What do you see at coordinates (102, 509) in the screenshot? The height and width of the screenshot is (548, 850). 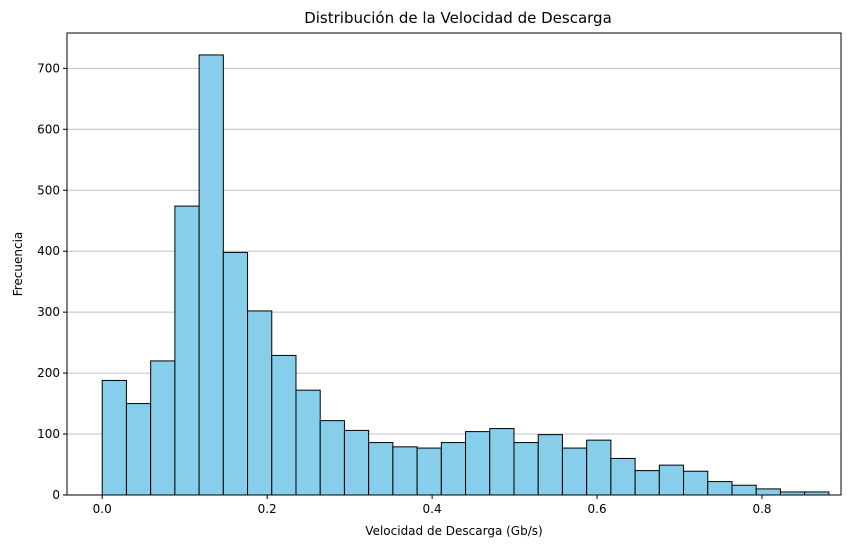 I see `x-tick-label: 0.0` at bounding box center [102, 509].